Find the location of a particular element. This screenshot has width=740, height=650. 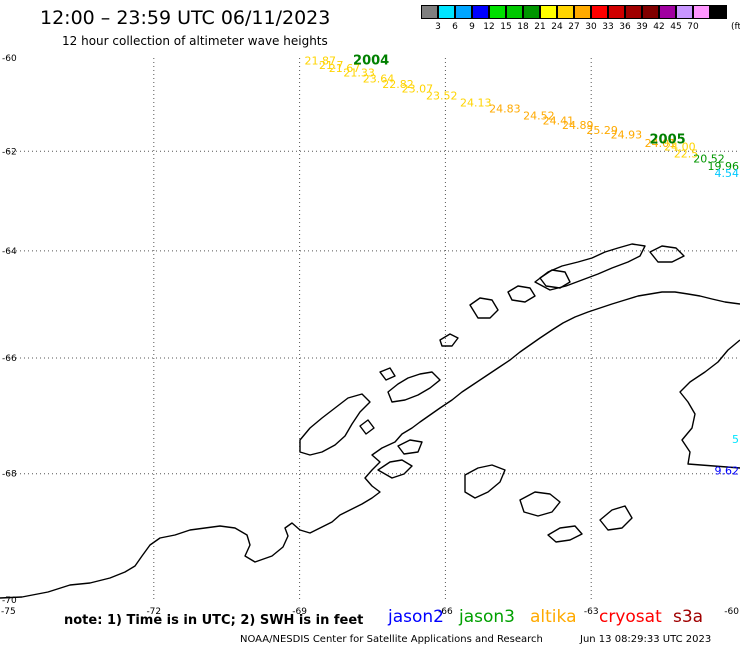

legend-label: 36 is located at coordinates (625, 27).